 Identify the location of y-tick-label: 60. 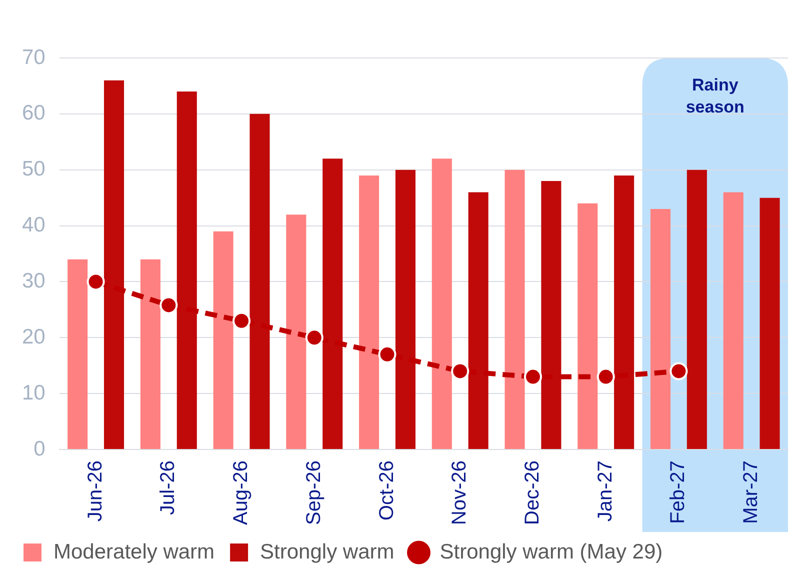
(34, 113).